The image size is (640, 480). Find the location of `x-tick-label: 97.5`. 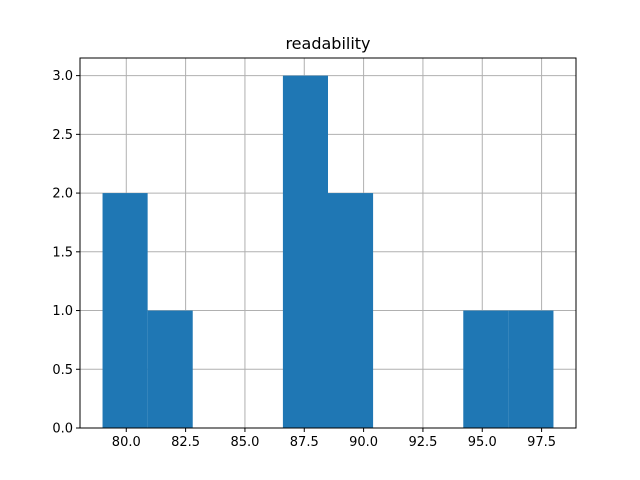

x-tick-label: 97.5 is located at coordinates (541, 442).